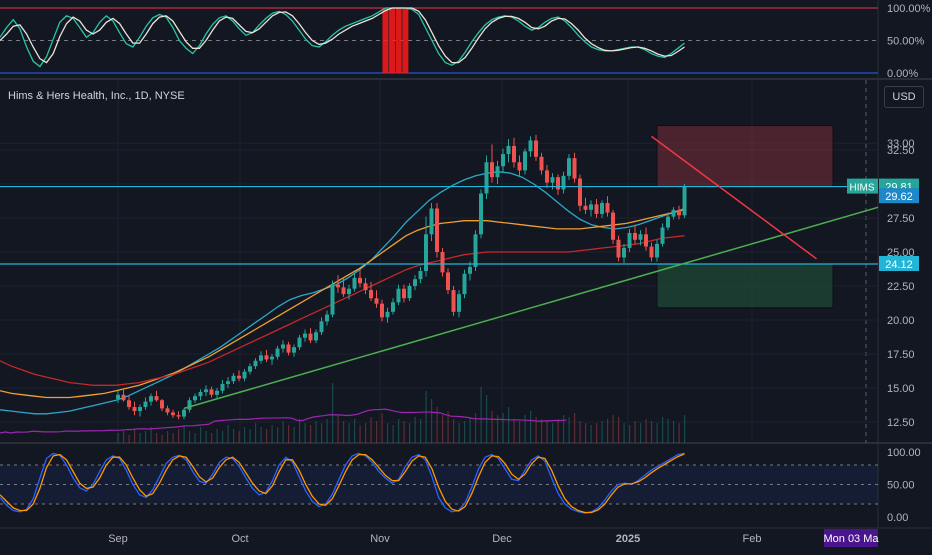 The height and width of the screenshot is (555, 932). I want to click on stoch-rsi-d-line, so click(342, 35).